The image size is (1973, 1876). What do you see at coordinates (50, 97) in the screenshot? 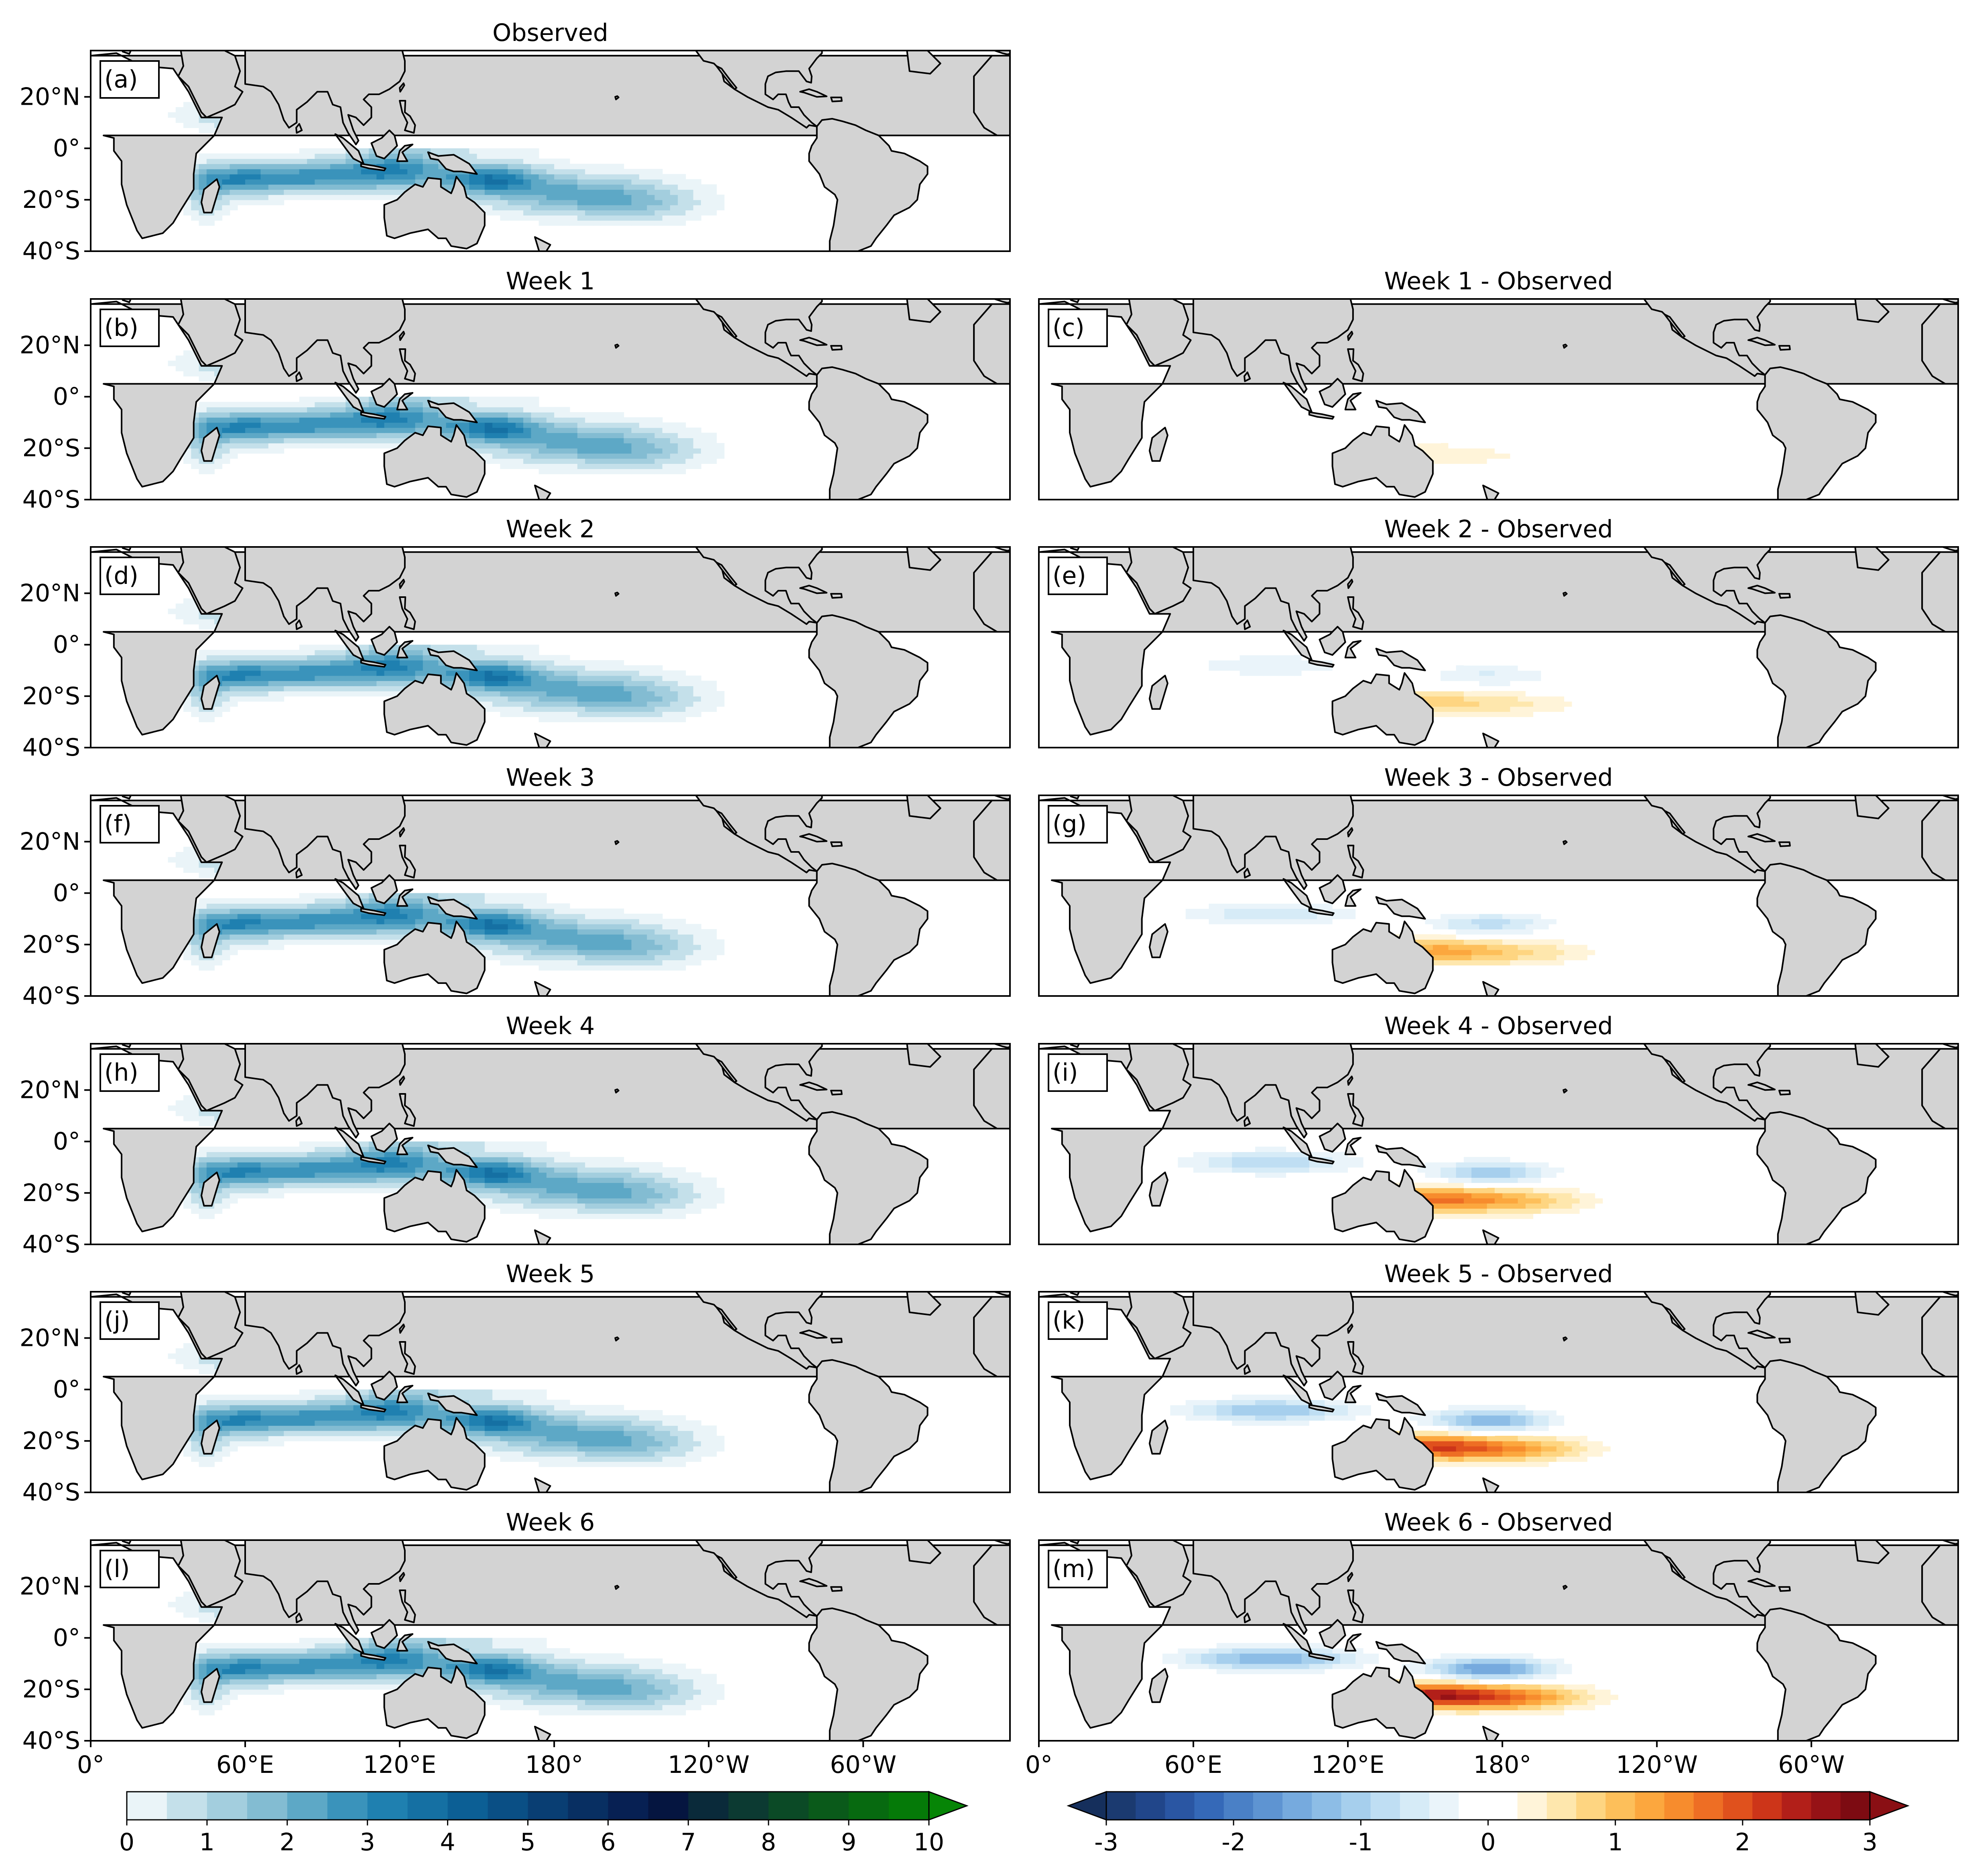
I see `lat-tick-label: 20°N` at bounding box center [50, 97].